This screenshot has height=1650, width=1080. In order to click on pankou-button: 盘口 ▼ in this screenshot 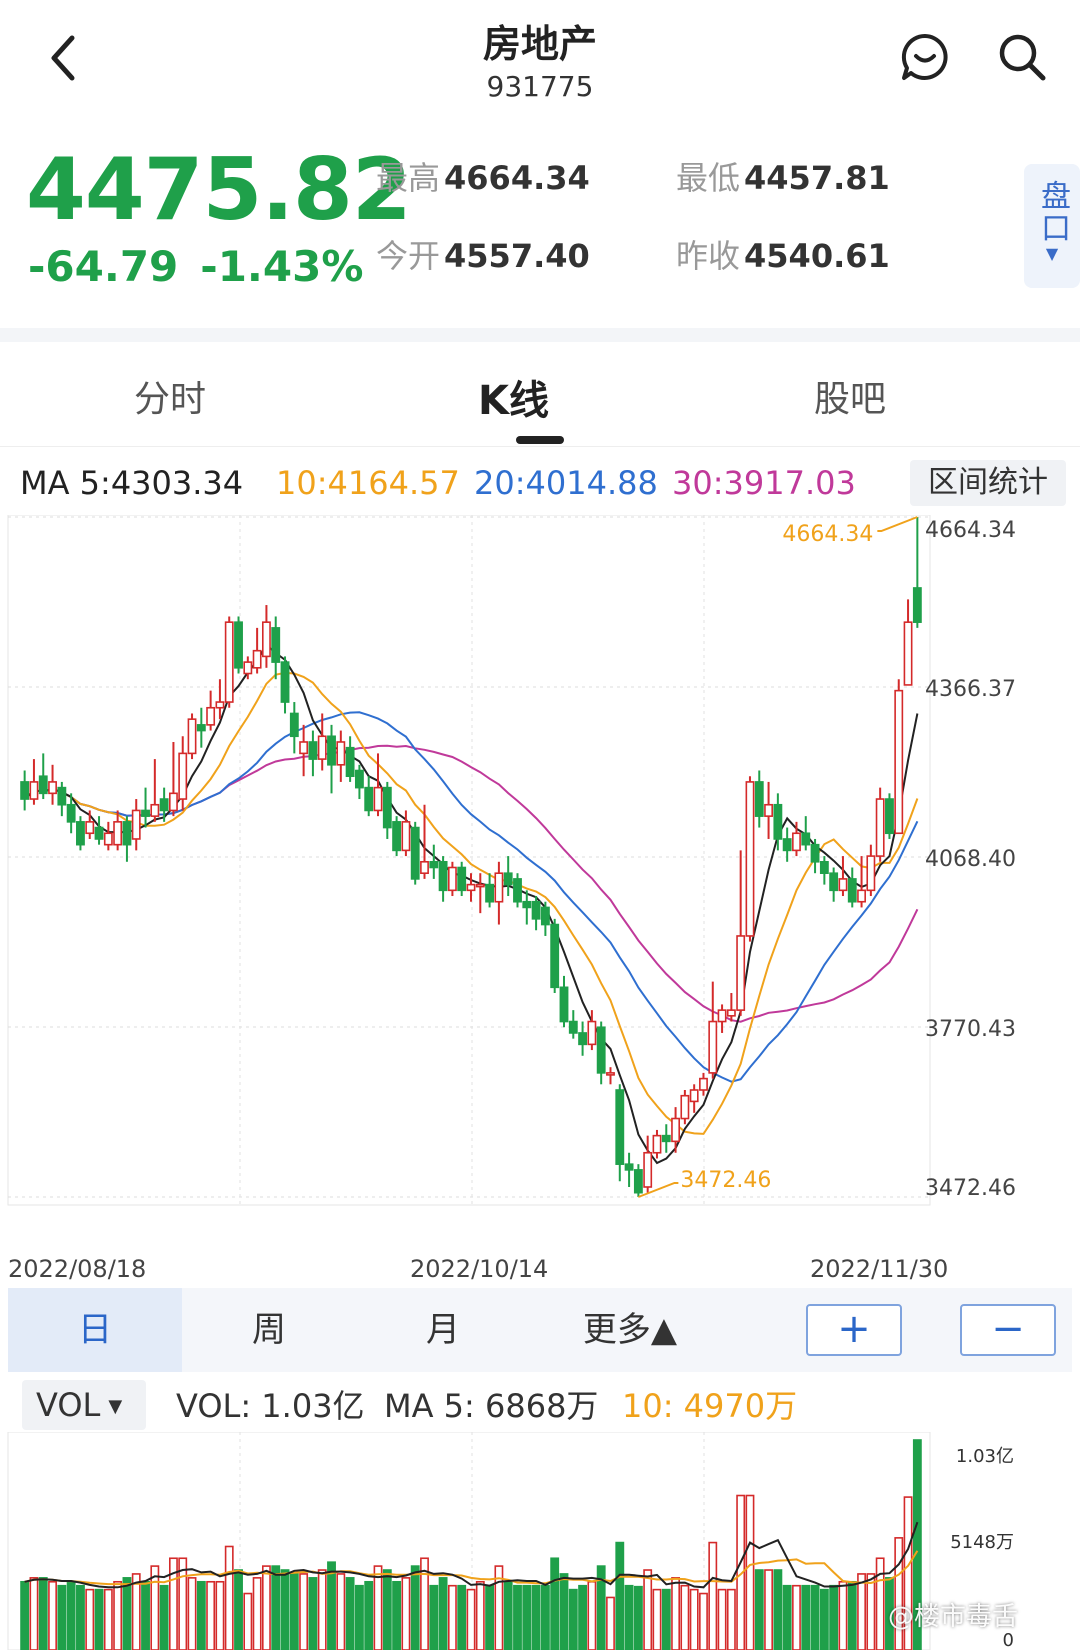, I will do `click(1052, 226)`.